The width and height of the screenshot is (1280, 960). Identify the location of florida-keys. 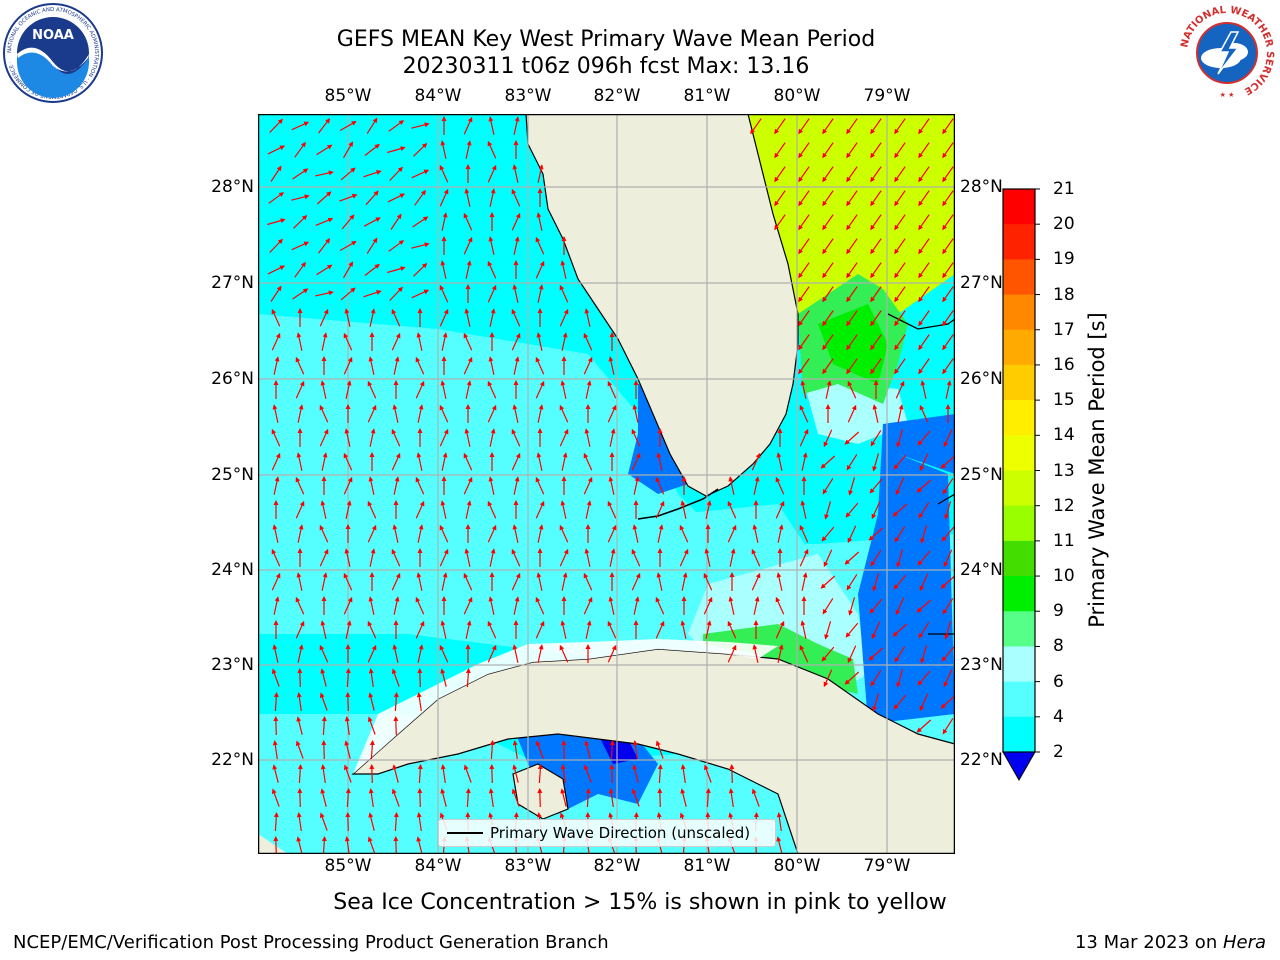
(678, 504).